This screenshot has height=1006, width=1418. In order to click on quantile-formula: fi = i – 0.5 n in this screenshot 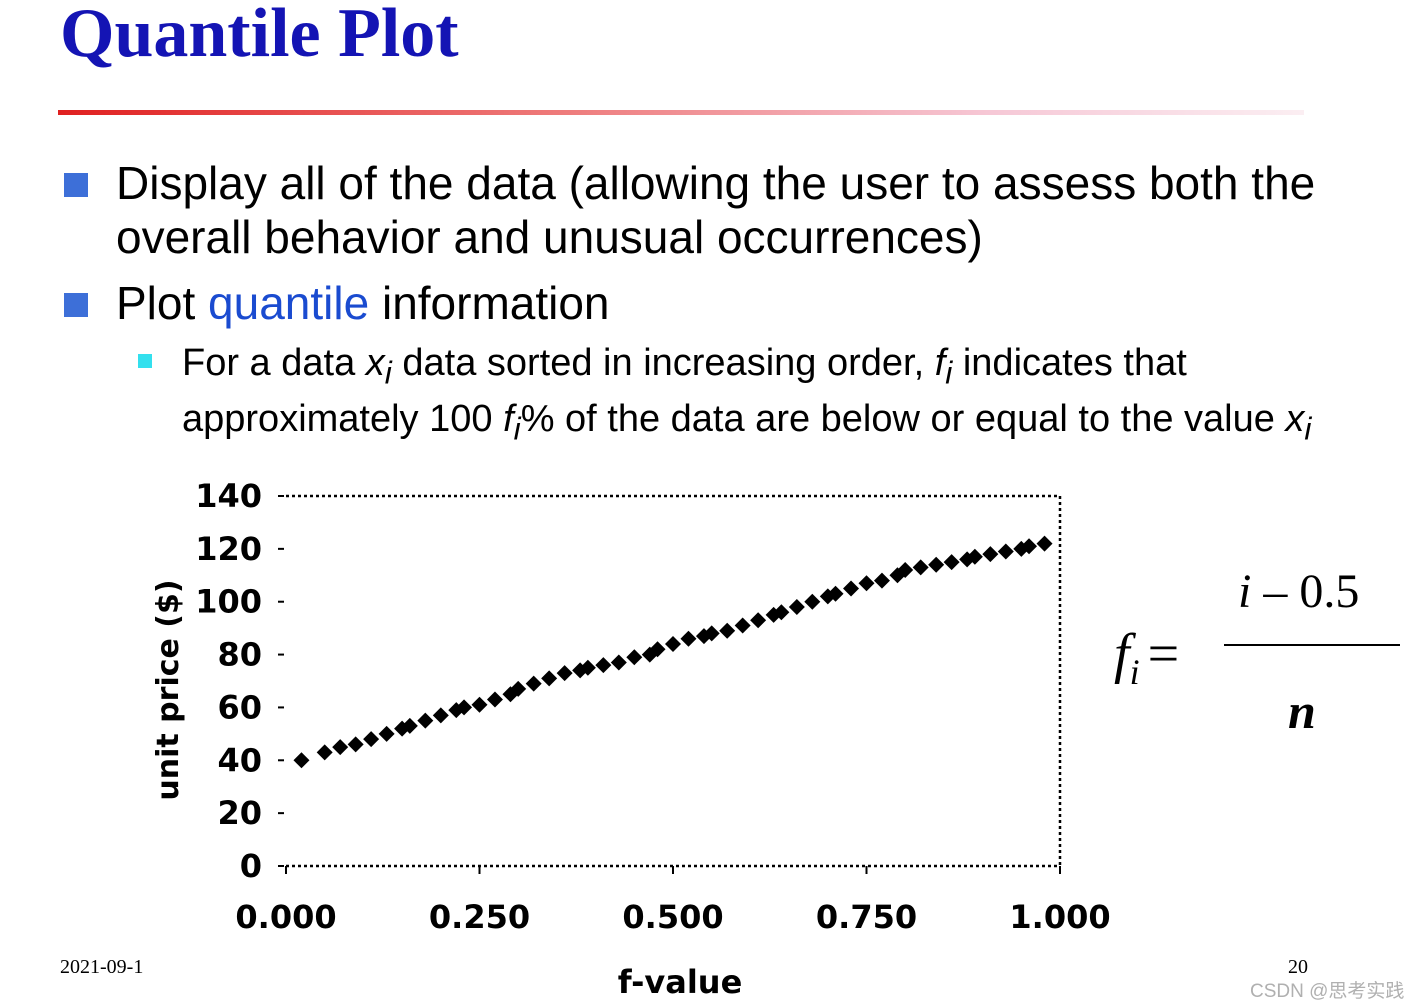, I will do `click(1260, 655)`.